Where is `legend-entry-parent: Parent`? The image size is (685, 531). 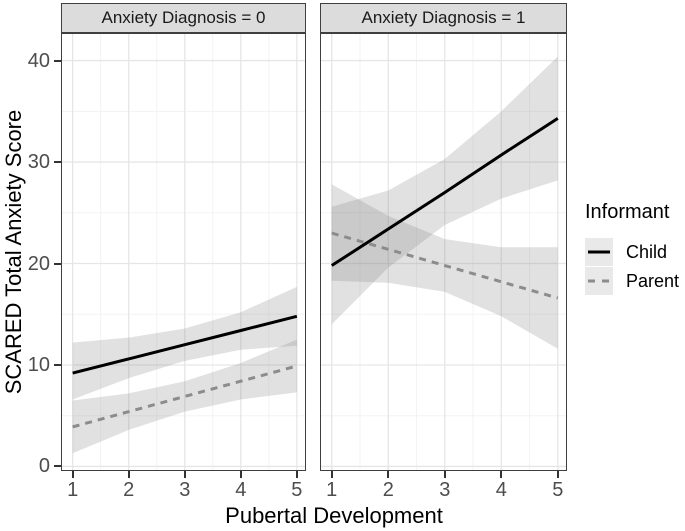 legend-entry-parent: Parent is located at coordinates (632, 281).